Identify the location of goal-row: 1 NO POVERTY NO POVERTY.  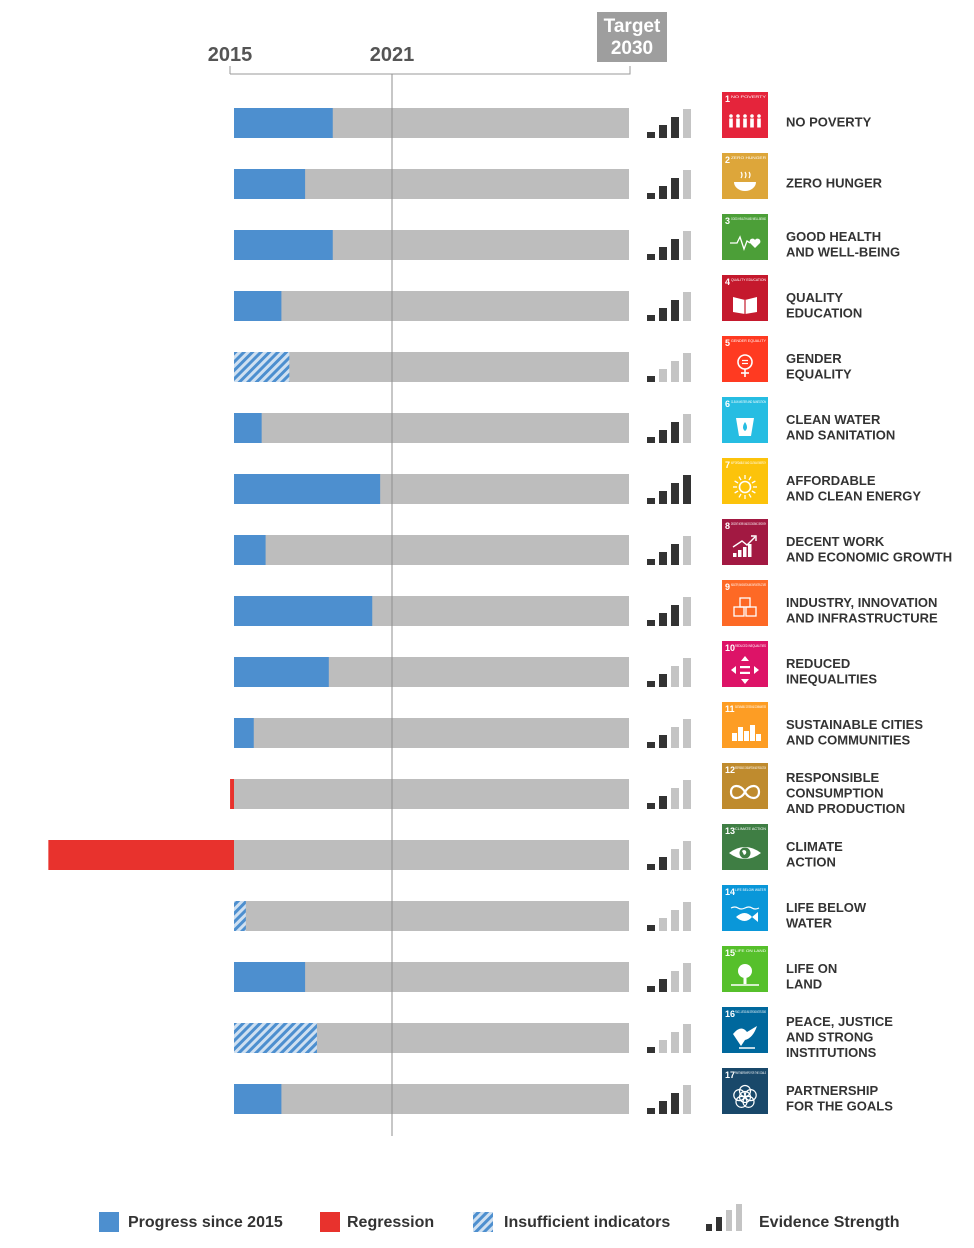
(553, 115).